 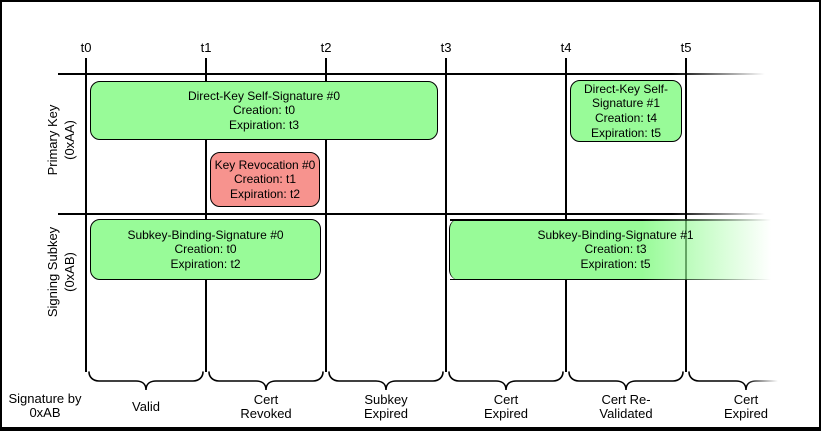 What do you see at coordinates (206, 47) in the screenshot?
I see `timeline-tick-label-t1: t1` at bounding box center [206, 47].